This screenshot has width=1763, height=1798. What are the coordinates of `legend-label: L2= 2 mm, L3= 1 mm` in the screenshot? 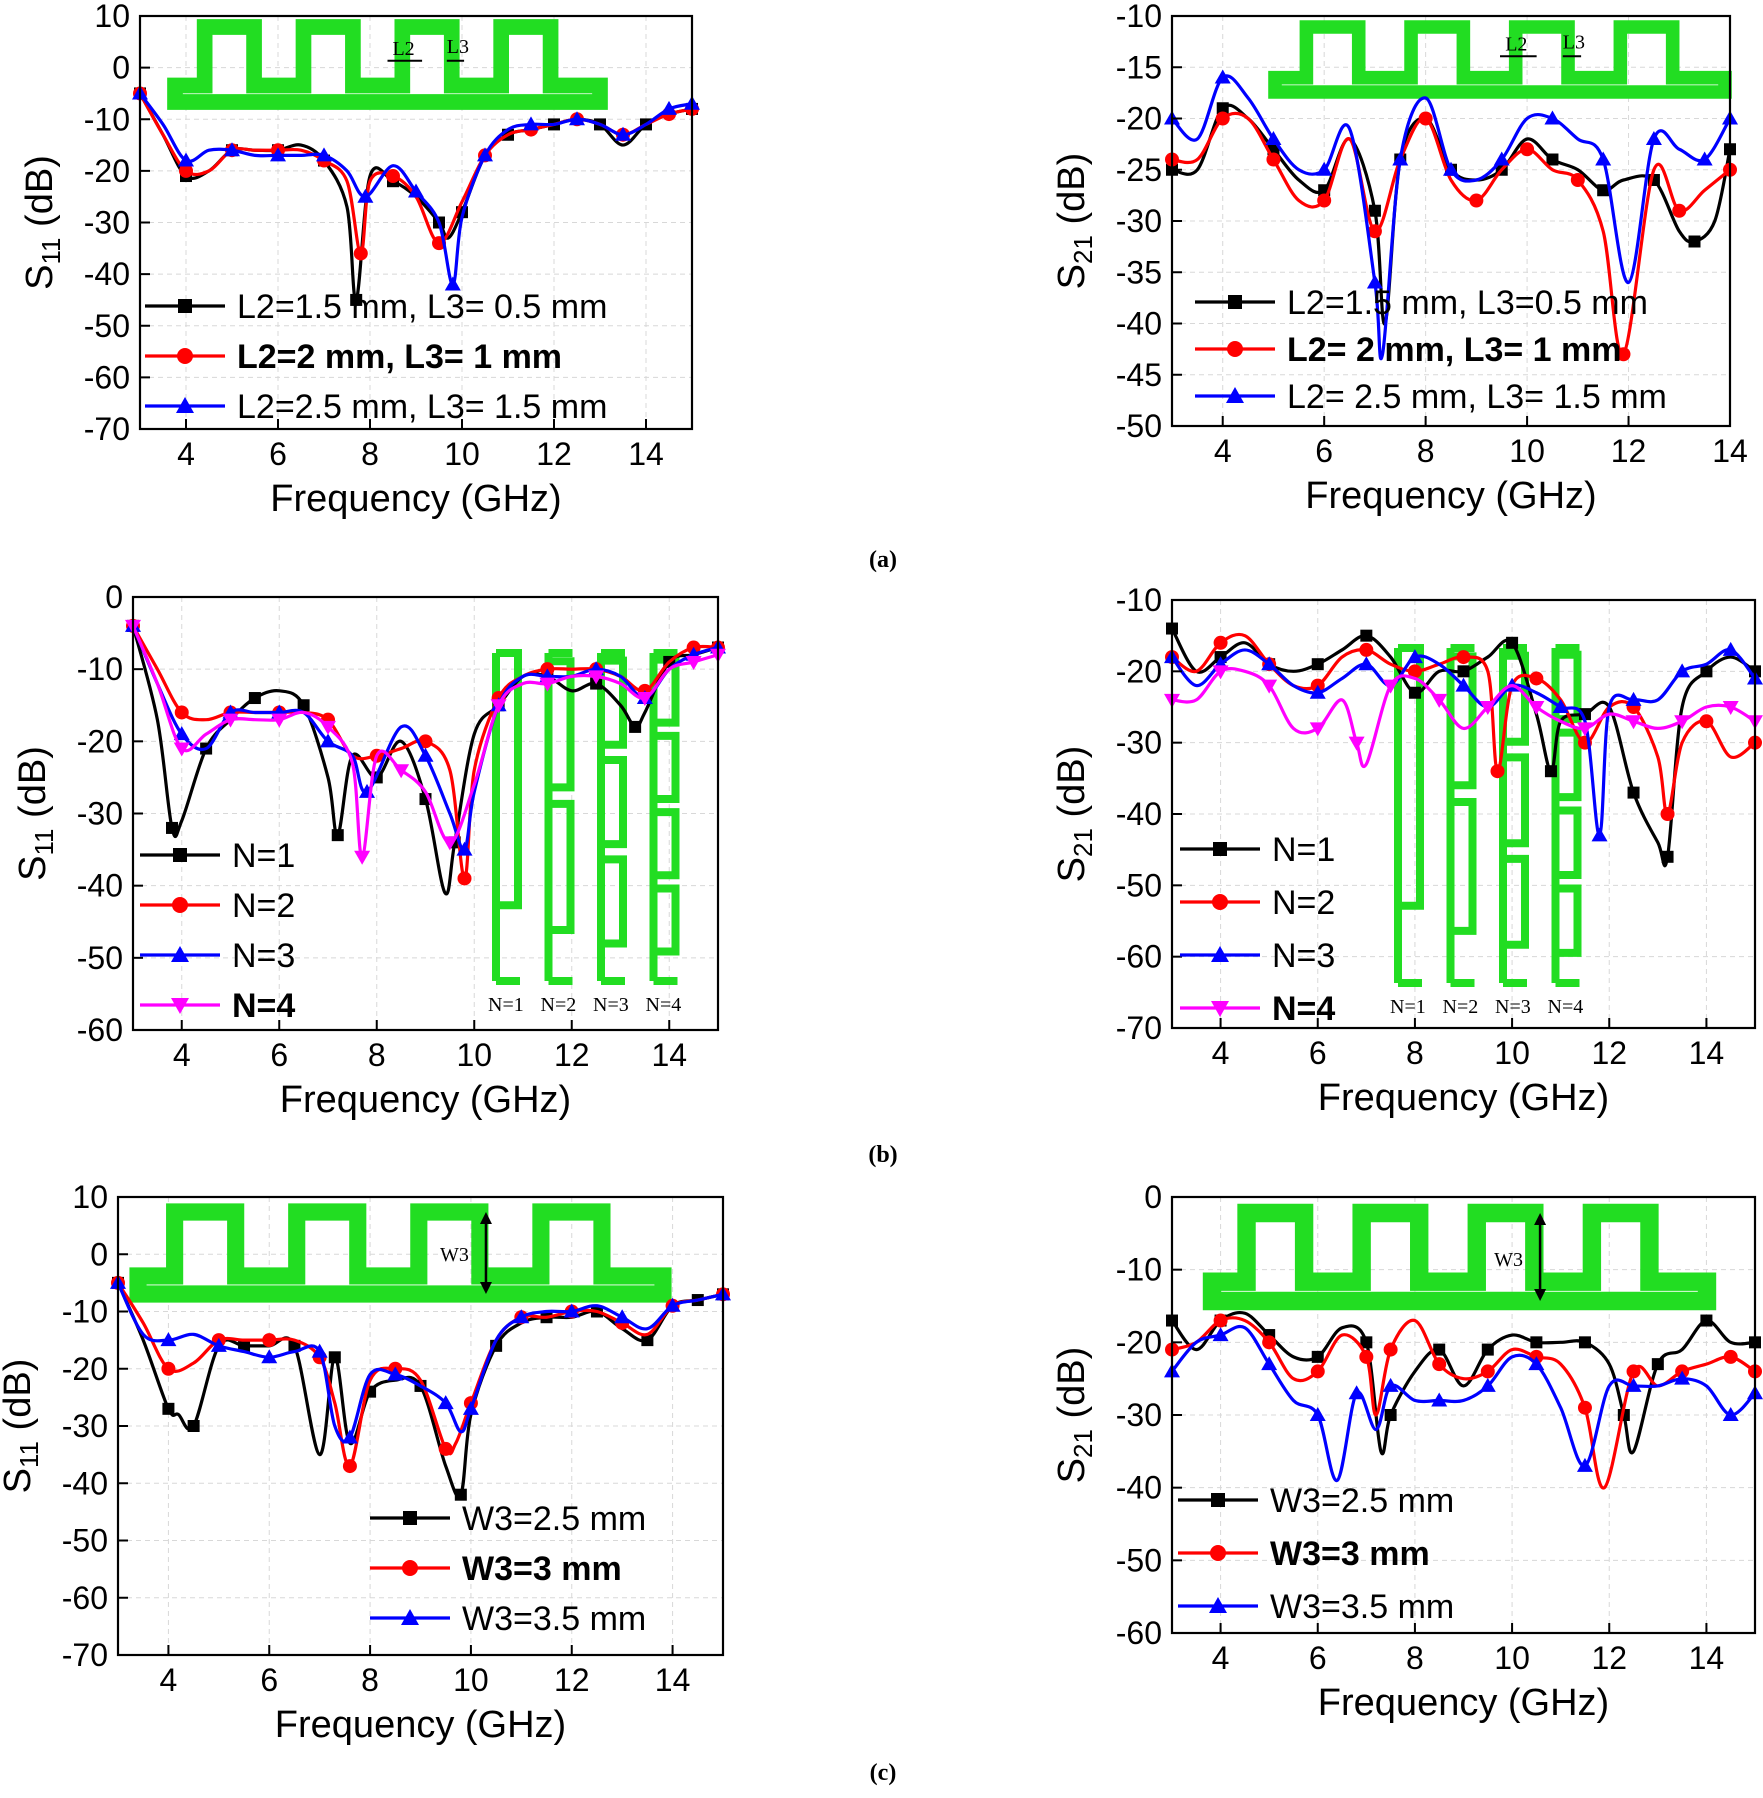 It's located at (1454, 350).